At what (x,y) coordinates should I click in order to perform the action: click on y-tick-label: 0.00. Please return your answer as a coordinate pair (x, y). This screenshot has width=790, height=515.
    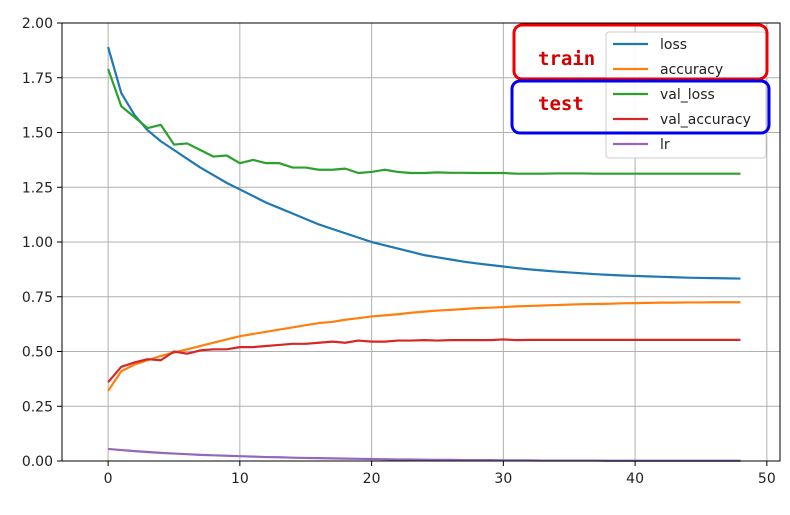
    Looking at the image, I should click on (37, 462).